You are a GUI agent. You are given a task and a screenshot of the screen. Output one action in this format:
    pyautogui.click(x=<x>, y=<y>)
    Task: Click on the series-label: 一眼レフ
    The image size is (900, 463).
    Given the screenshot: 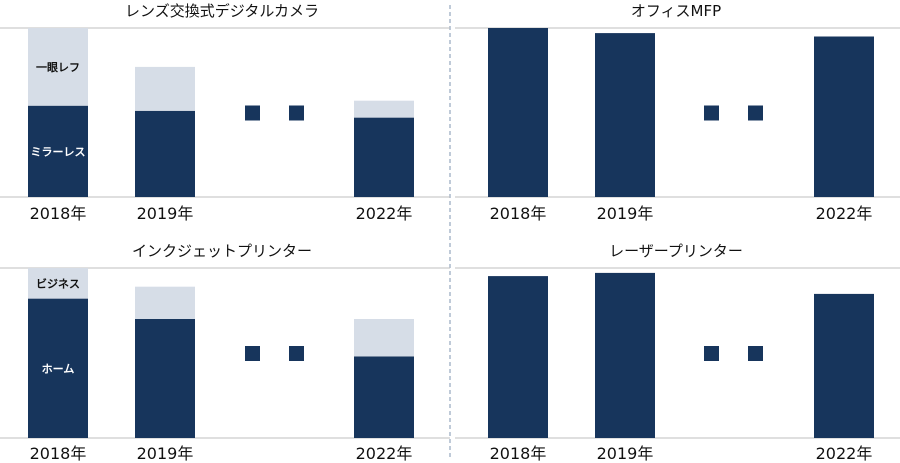 What is the action you would take?
    pyautogui.click(x=58, y=67)
    